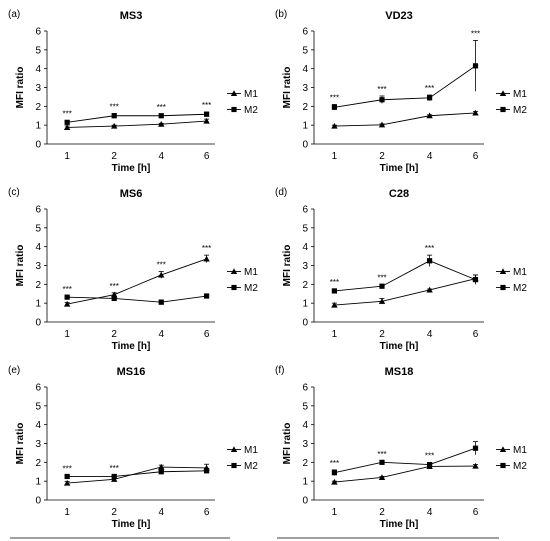 The width and height of the screenshot is (550, 541). What do you see at coordinates (20, 88) in the screenshot?
I see `y-axis-label: MFI ratio` at bounding box center [20, 88].